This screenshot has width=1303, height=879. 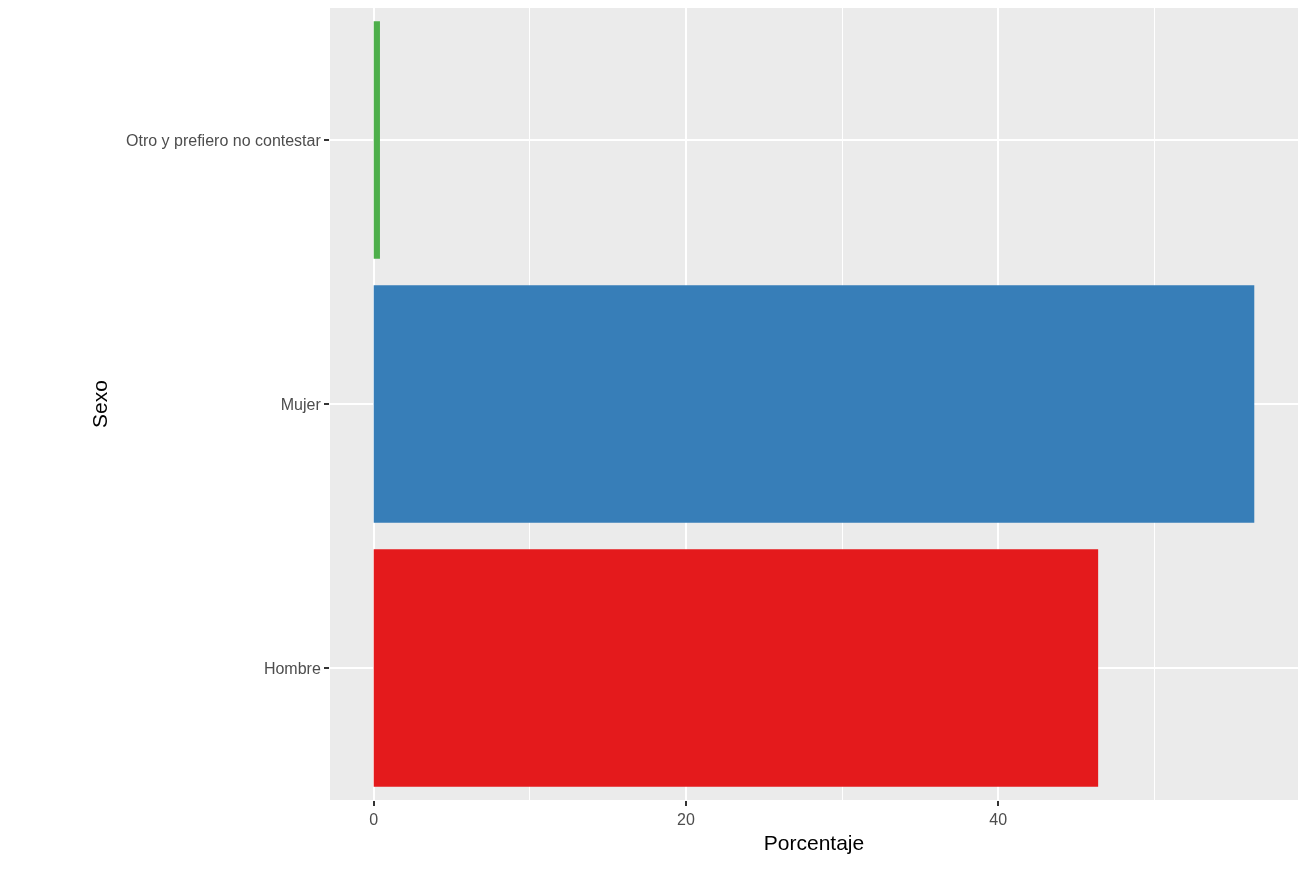 What do you see at coordinates (814, 843) in the screenshot?
I see `x-axis-title: Porcentaje` at bounding box center [814, 843].